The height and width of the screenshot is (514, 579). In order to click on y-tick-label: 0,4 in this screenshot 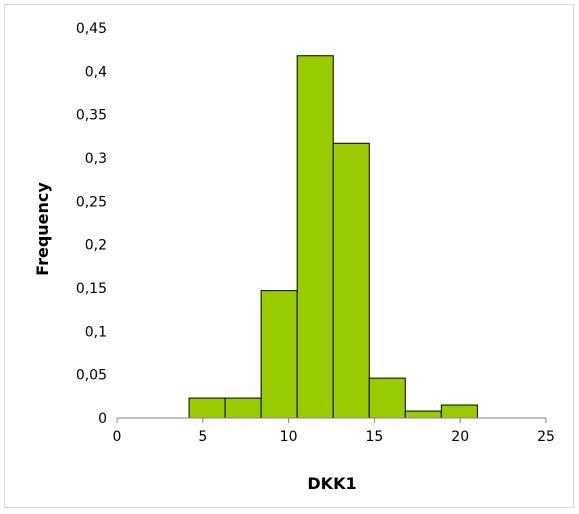, I will do `click(96, 72)`.